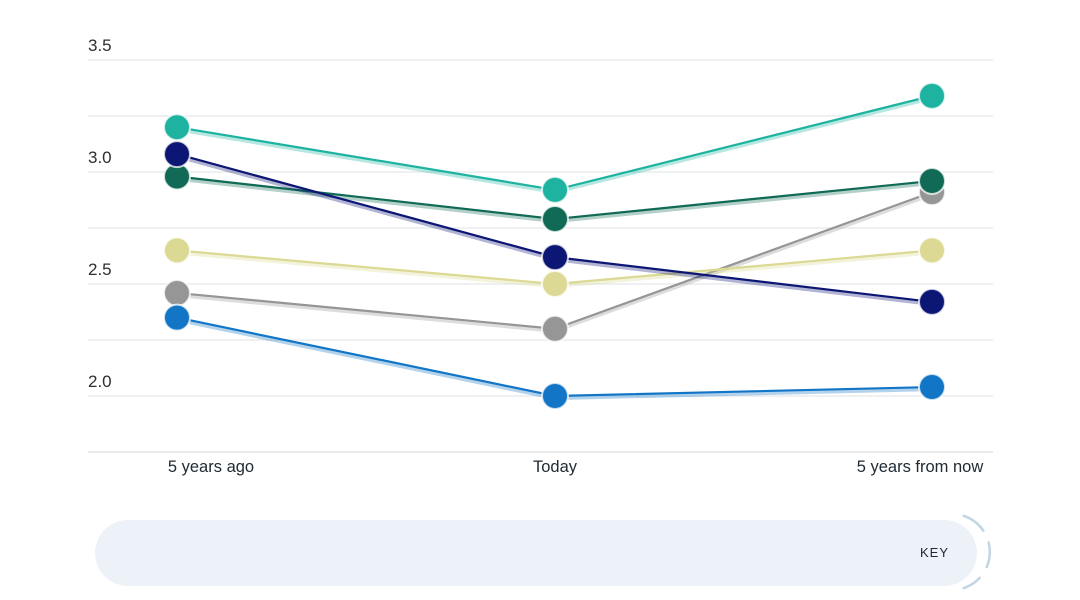  What do you see at coordinates (935, 552) in the screenshot?
I see `legend-key-title: KEY` at bounding box center [935, 552].